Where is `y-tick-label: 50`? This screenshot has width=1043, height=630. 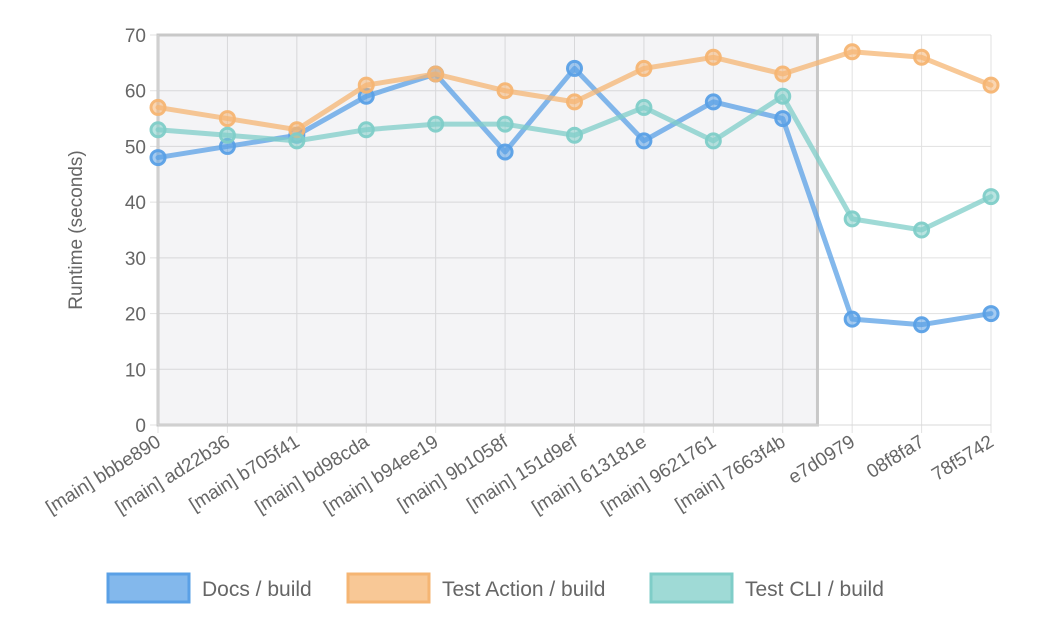
y-tick-label: 50 is located at coordinates (135, 147).